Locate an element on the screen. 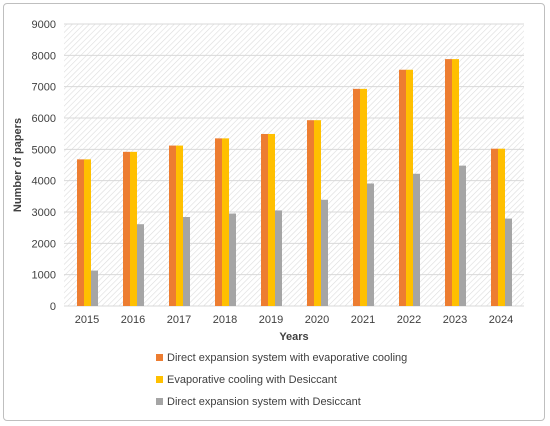 This screenshot has width=550, height=426. y-axis-title: Number of papers is located at coordinates (18, 165).